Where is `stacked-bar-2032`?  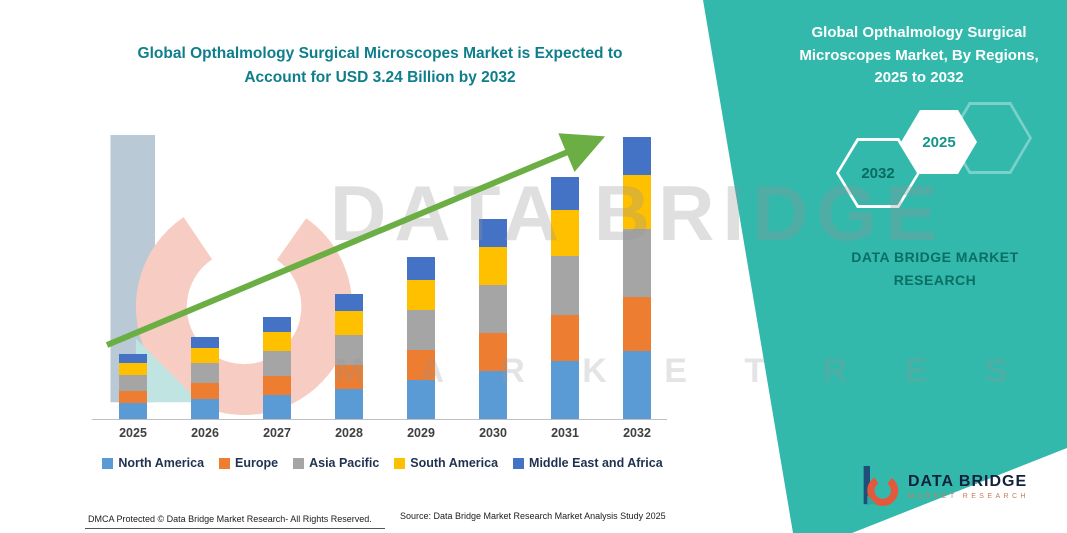 stacked-bar-2032 is located at coordinates (637, 278).